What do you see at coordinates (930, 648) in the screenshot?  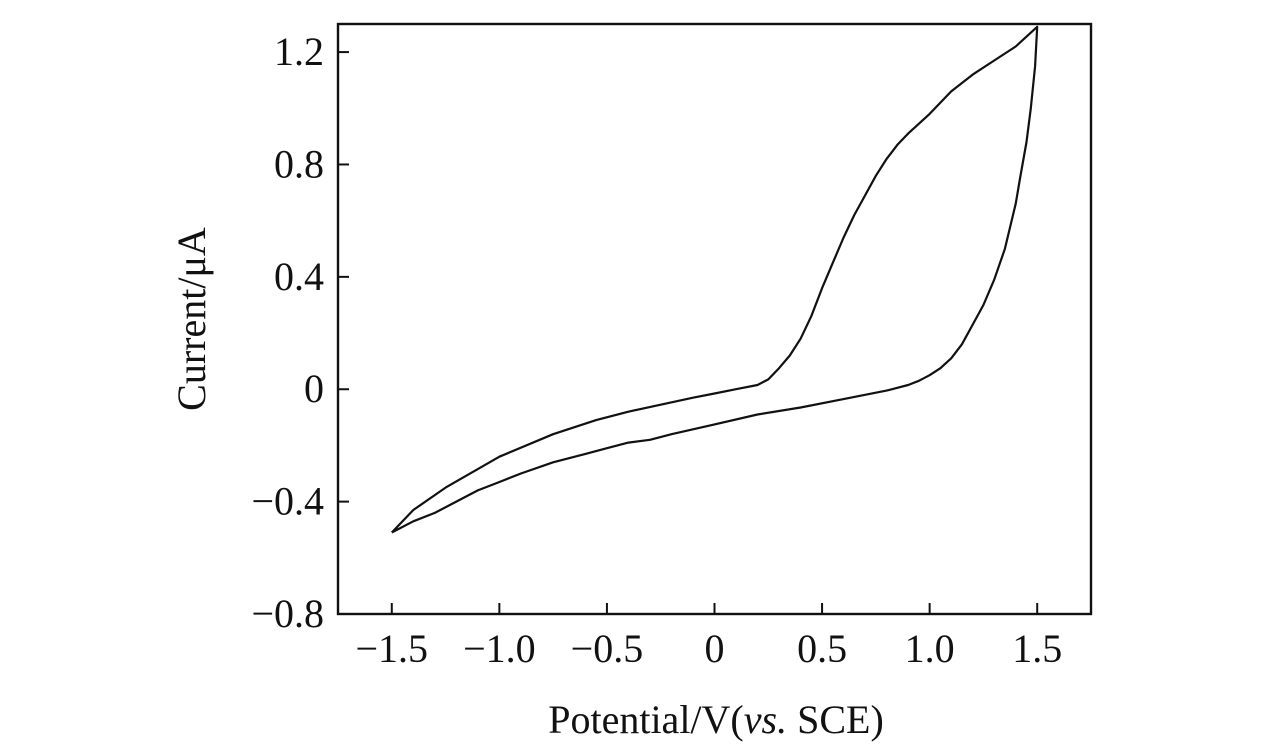 I see `x-tick-label: 1.0` at bounding box center [930, 648].